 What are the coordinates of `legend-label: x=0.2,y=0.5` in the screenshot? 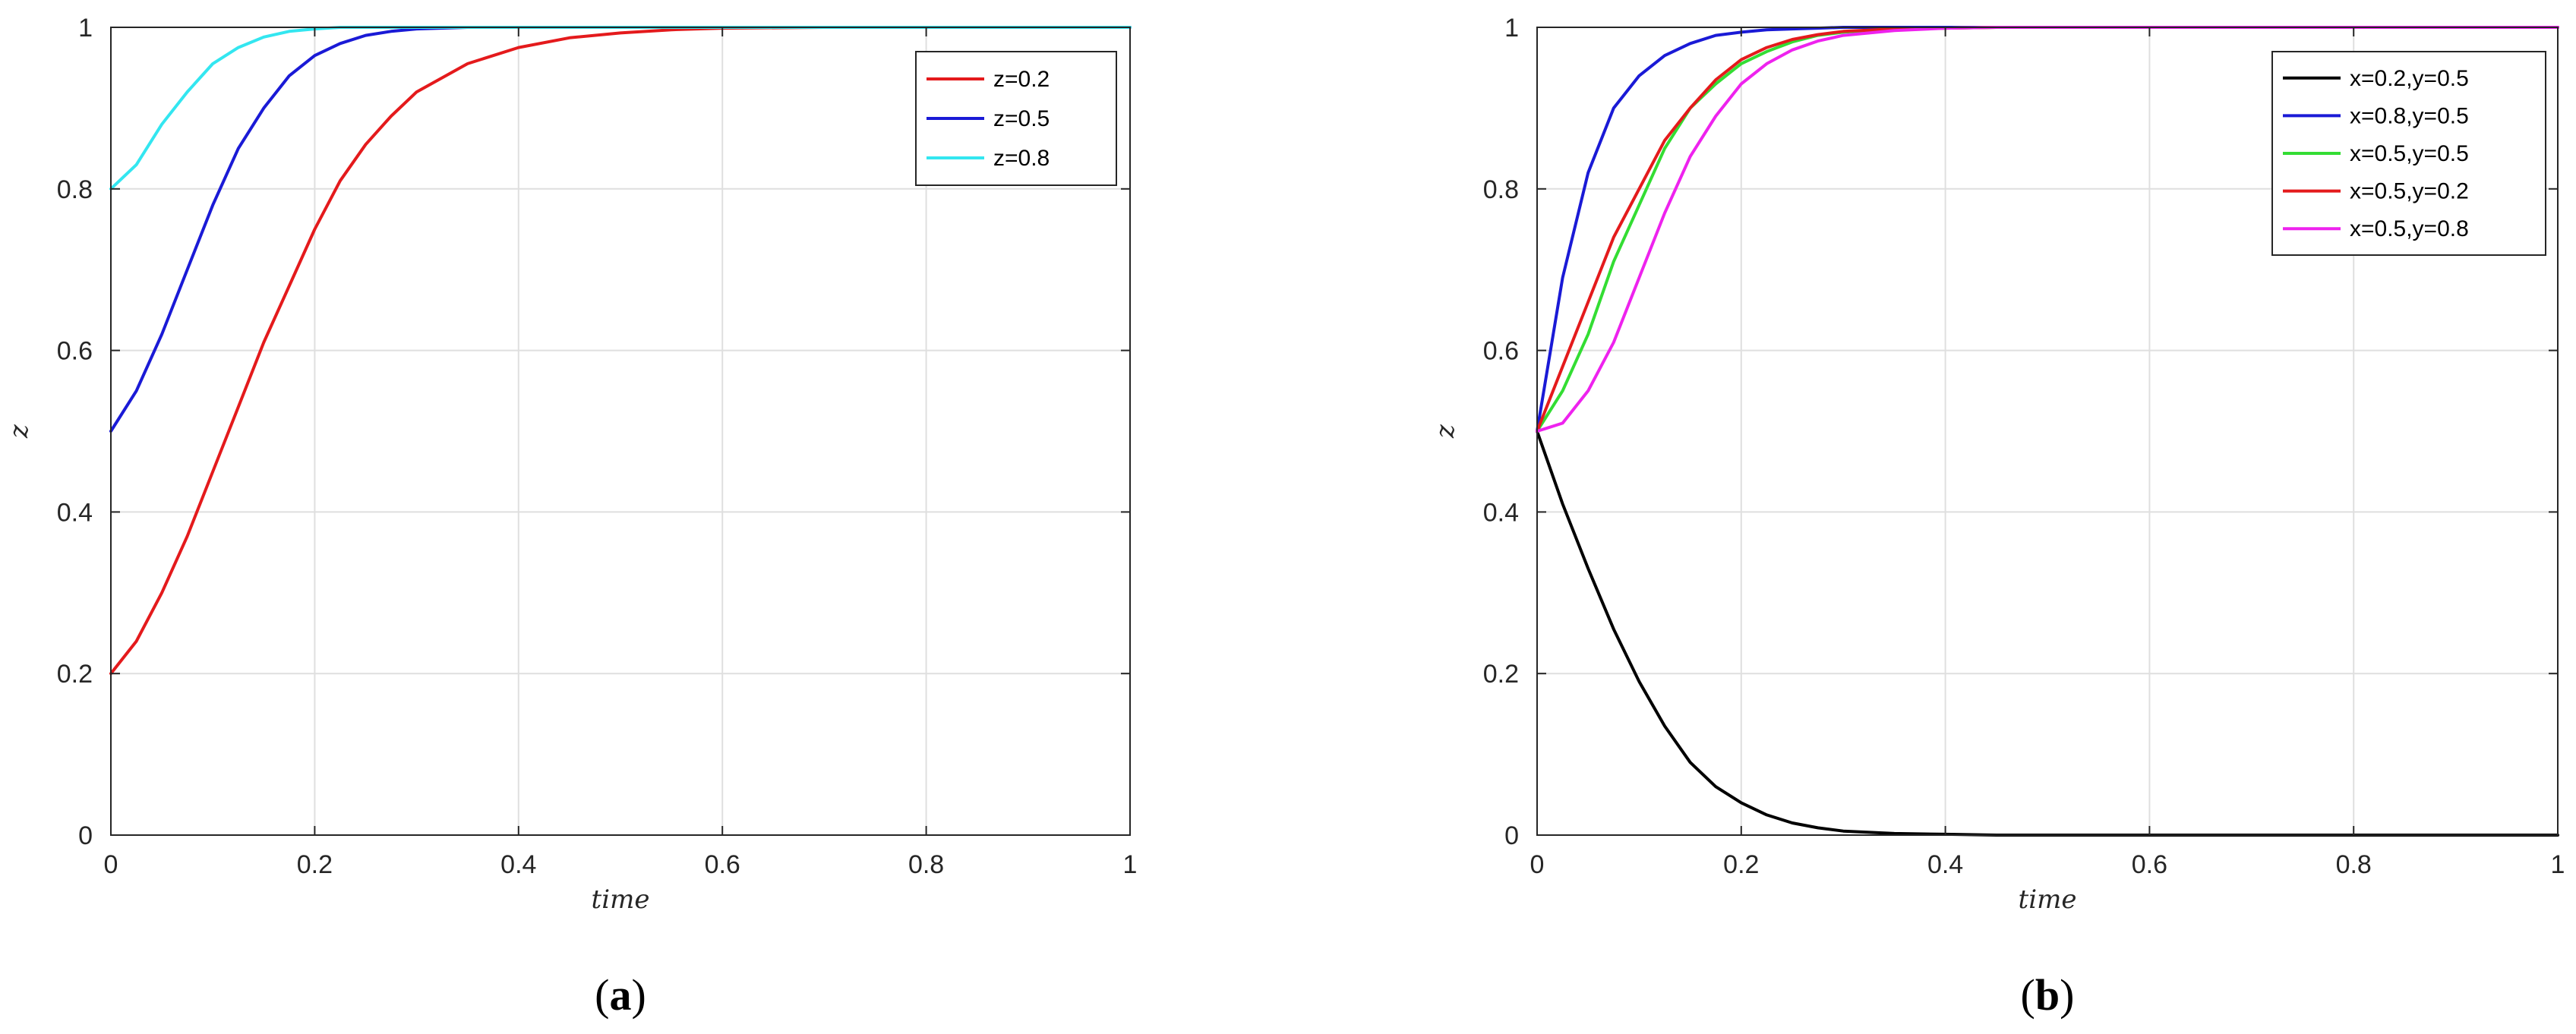 It's located at (2409, 78).